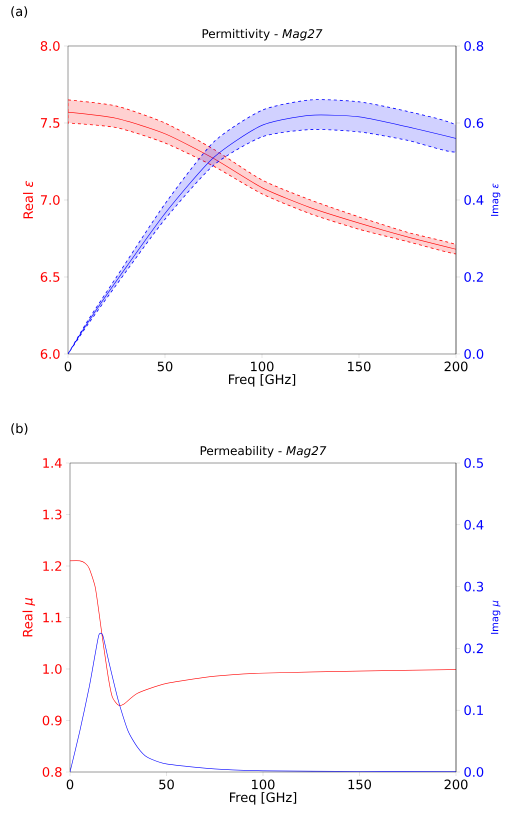  Describe the element at coordinates (19, 429) in the screenshot. I see `text: (b)` at that location.